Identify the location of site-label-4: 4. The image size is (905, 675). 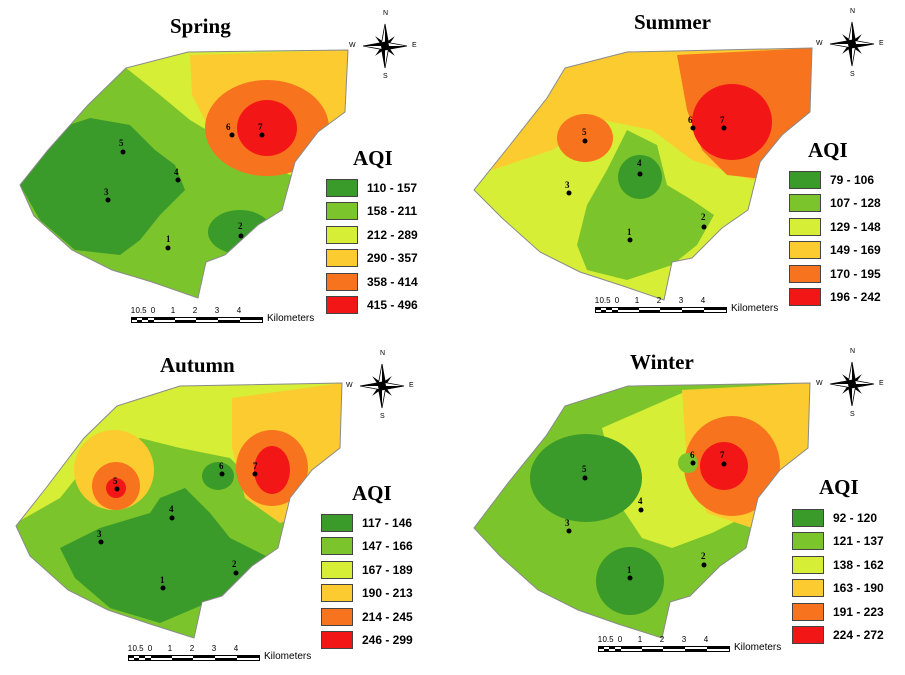
(640, 501).